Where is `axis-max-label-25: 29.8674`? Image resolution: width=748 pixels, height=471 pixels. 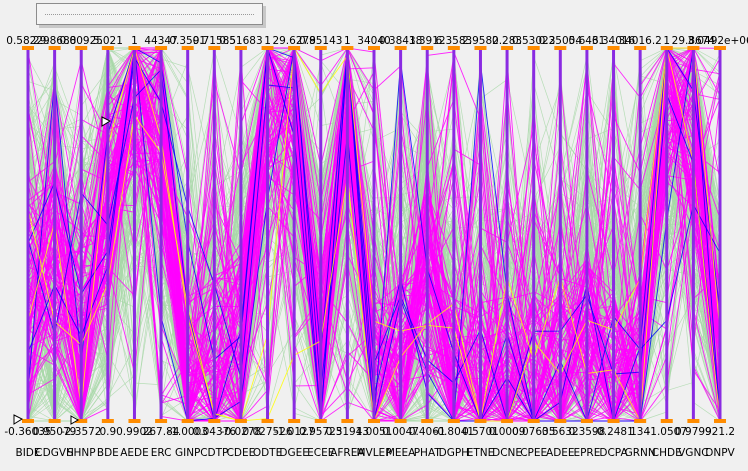 axis-max-label-25: 29.8674 is located at coordinates (694, 41).